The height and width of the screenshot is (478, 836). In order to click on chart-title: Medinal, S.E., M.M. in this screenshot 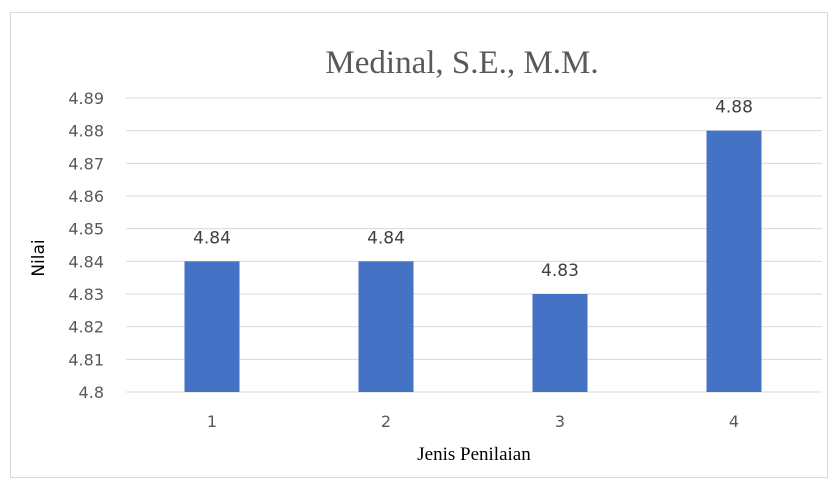, I will do `click(461, 63)`.